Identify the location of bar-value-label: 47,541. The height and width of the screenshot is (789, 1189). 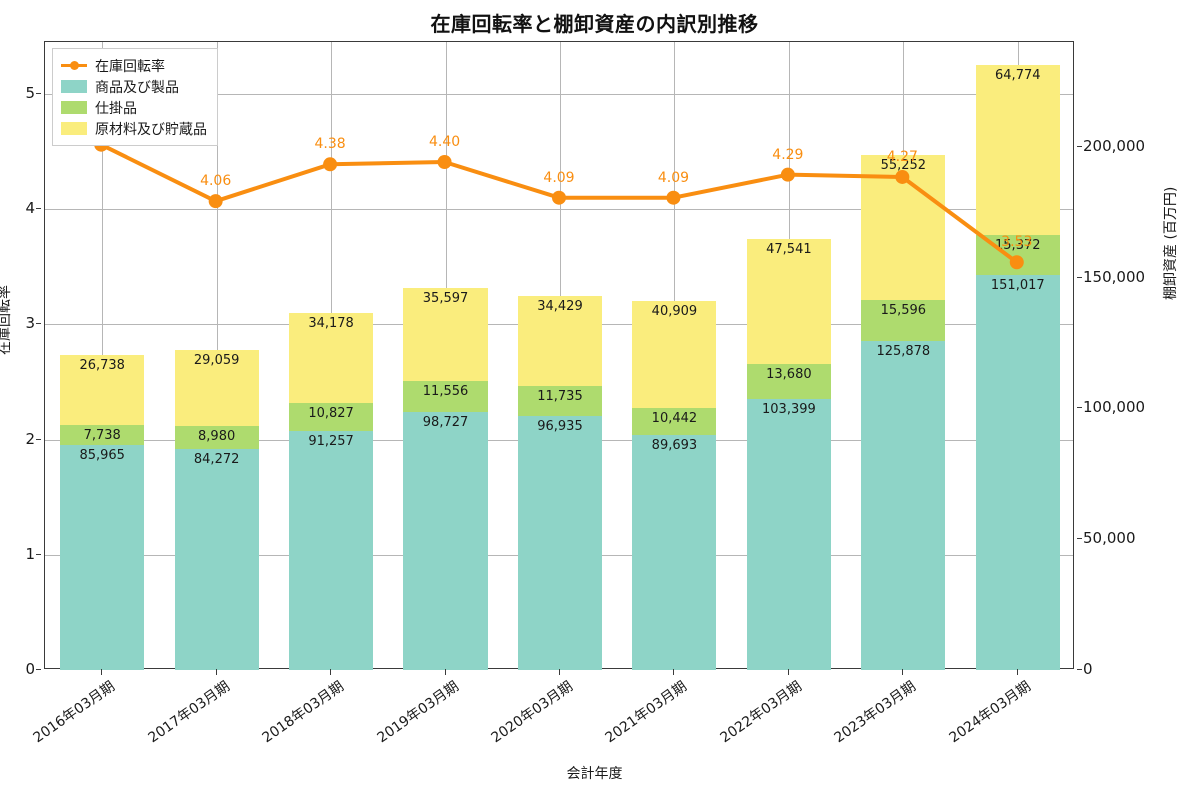
(789, 250).